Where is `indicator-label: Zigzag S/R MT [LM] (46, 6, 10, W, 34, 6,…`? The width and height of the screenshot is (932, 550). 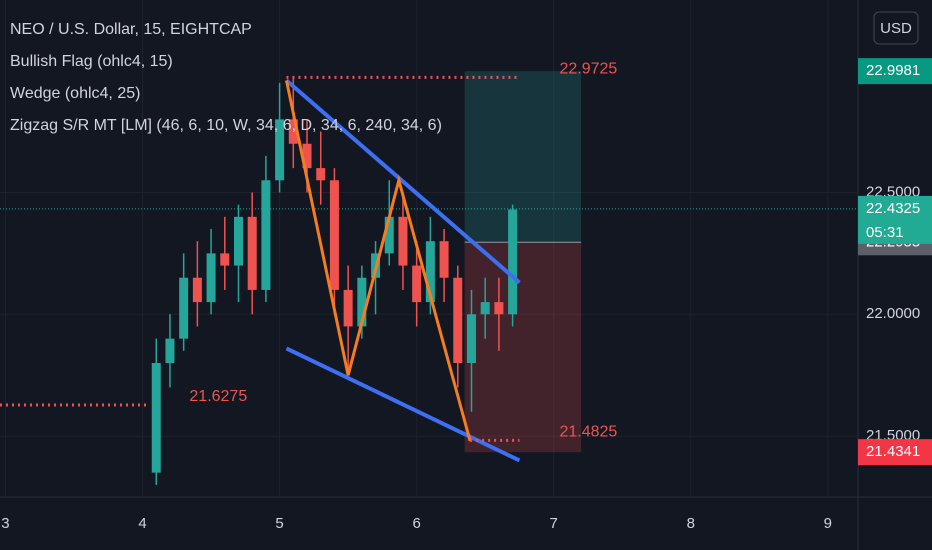 indicator-label: Zigzag S/R MT [LM] (46, 6, 10, W, 34, 6,… is located at coordinates (226, 125).